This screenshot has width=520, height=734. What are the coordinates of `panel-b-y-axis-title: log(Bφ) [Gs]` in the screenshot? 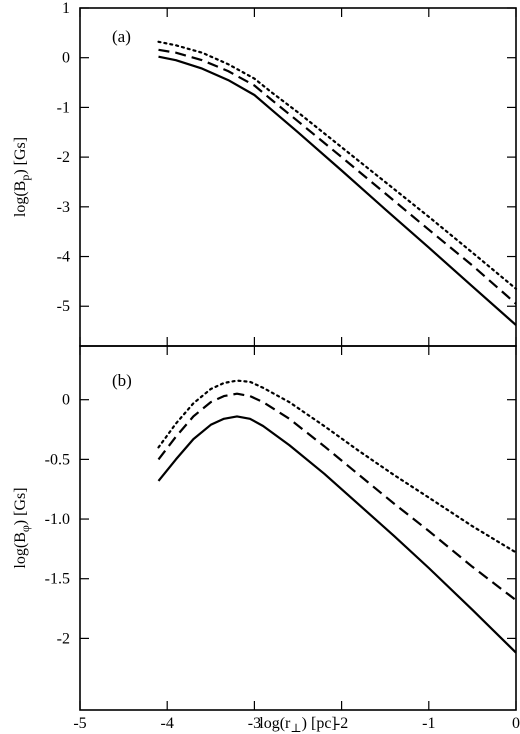 It's located at (22, 527).